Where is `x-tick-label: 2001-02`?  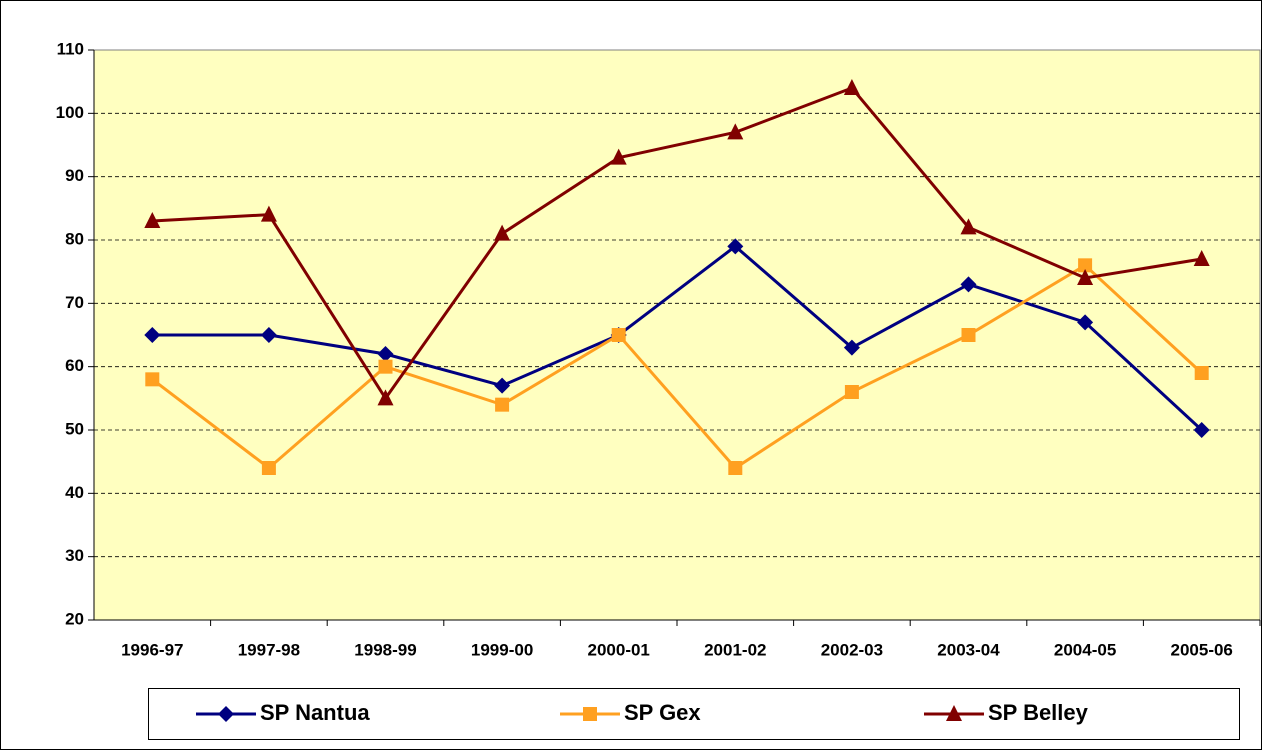 x-tick-label: 2001-02 is located at coordinates (735, 649).